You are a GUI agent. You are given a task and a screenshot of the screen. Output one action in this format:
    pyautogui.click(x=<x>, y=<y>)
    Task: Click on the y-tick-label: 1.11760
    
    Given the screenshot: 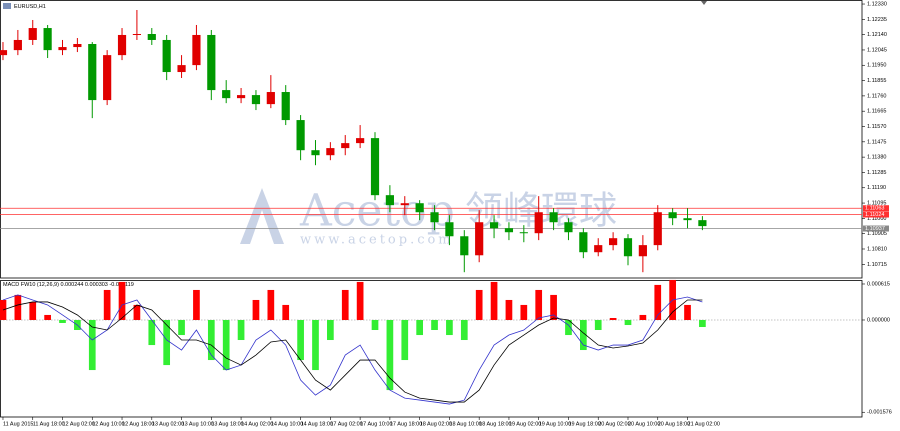 What is the action you would take?
    pyautogui.click(x=876, y=96)
    